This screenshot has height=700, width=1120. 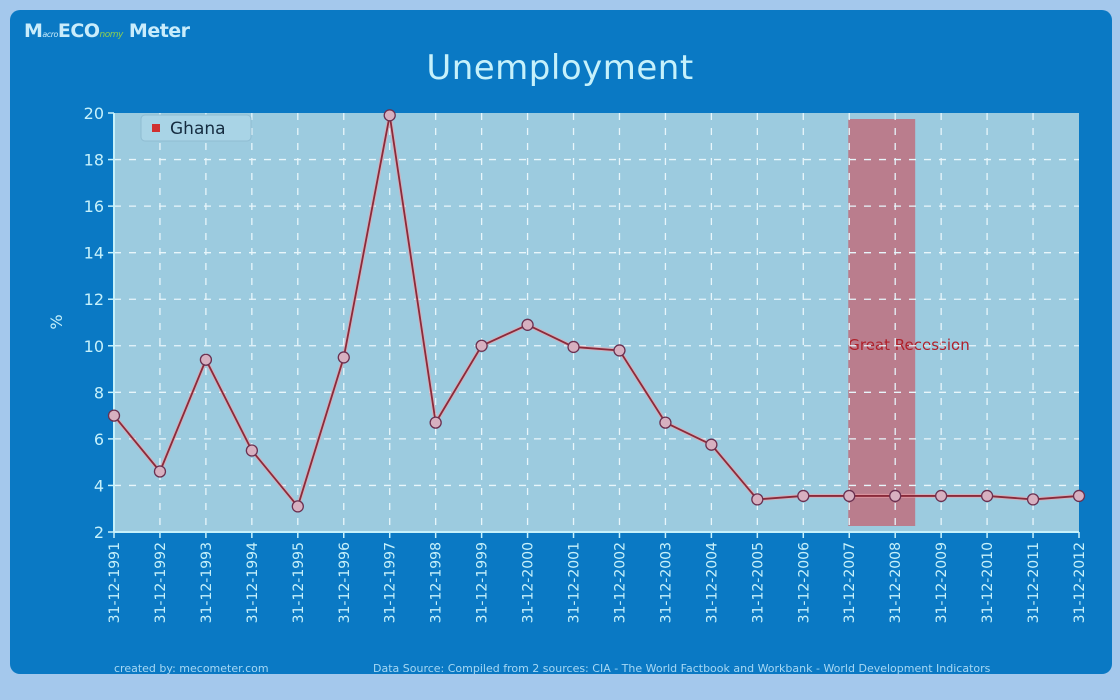 I want to click on recession-label: Great Recession, so click(x=908, y=345).